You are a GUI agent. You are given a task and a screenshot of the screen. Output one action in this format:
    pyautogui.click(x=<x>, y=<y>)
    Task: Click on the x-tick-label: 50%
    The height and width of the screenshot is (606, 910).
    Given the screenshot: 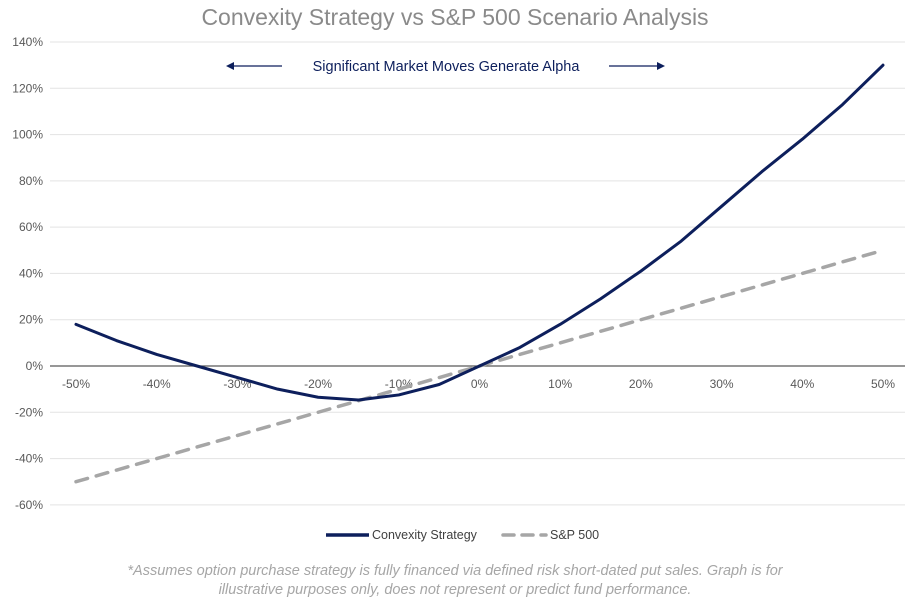 What is the action you would take?
    pyautogui.click(x=883, y=384)
    